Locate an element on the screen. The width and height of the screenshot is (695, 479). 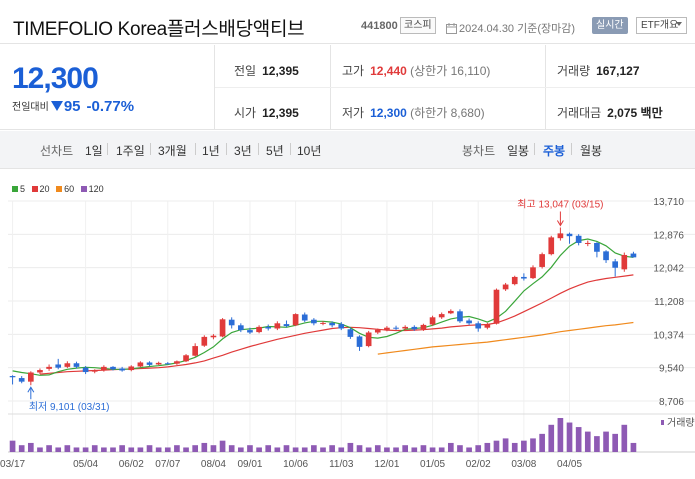
tab-daily: 일봉 is located at coordinates (518, 151).